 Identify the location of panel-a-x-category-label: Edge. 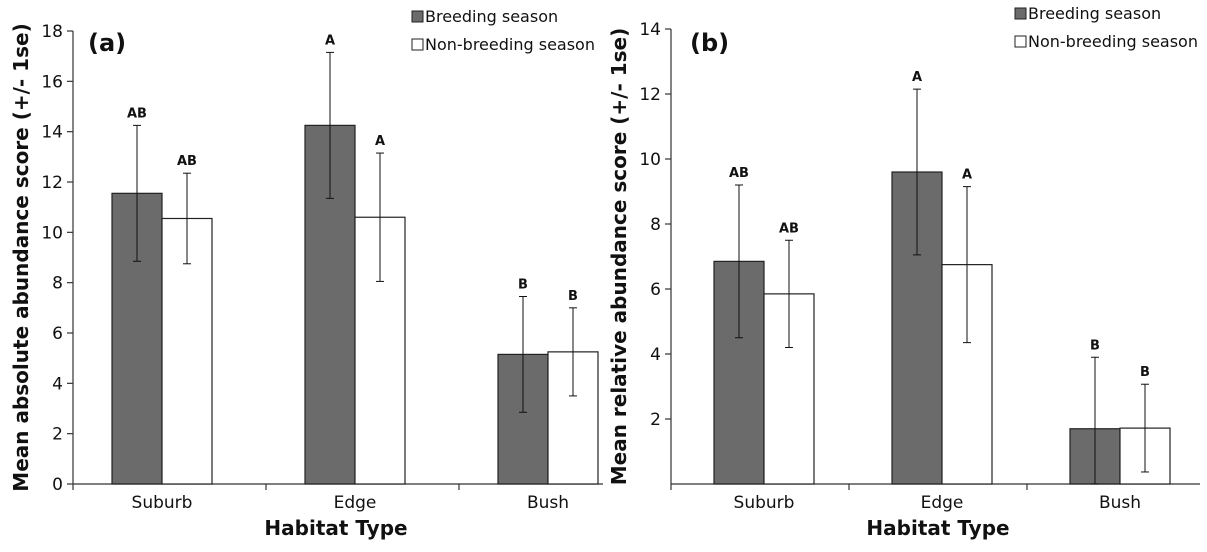
(355, 503).